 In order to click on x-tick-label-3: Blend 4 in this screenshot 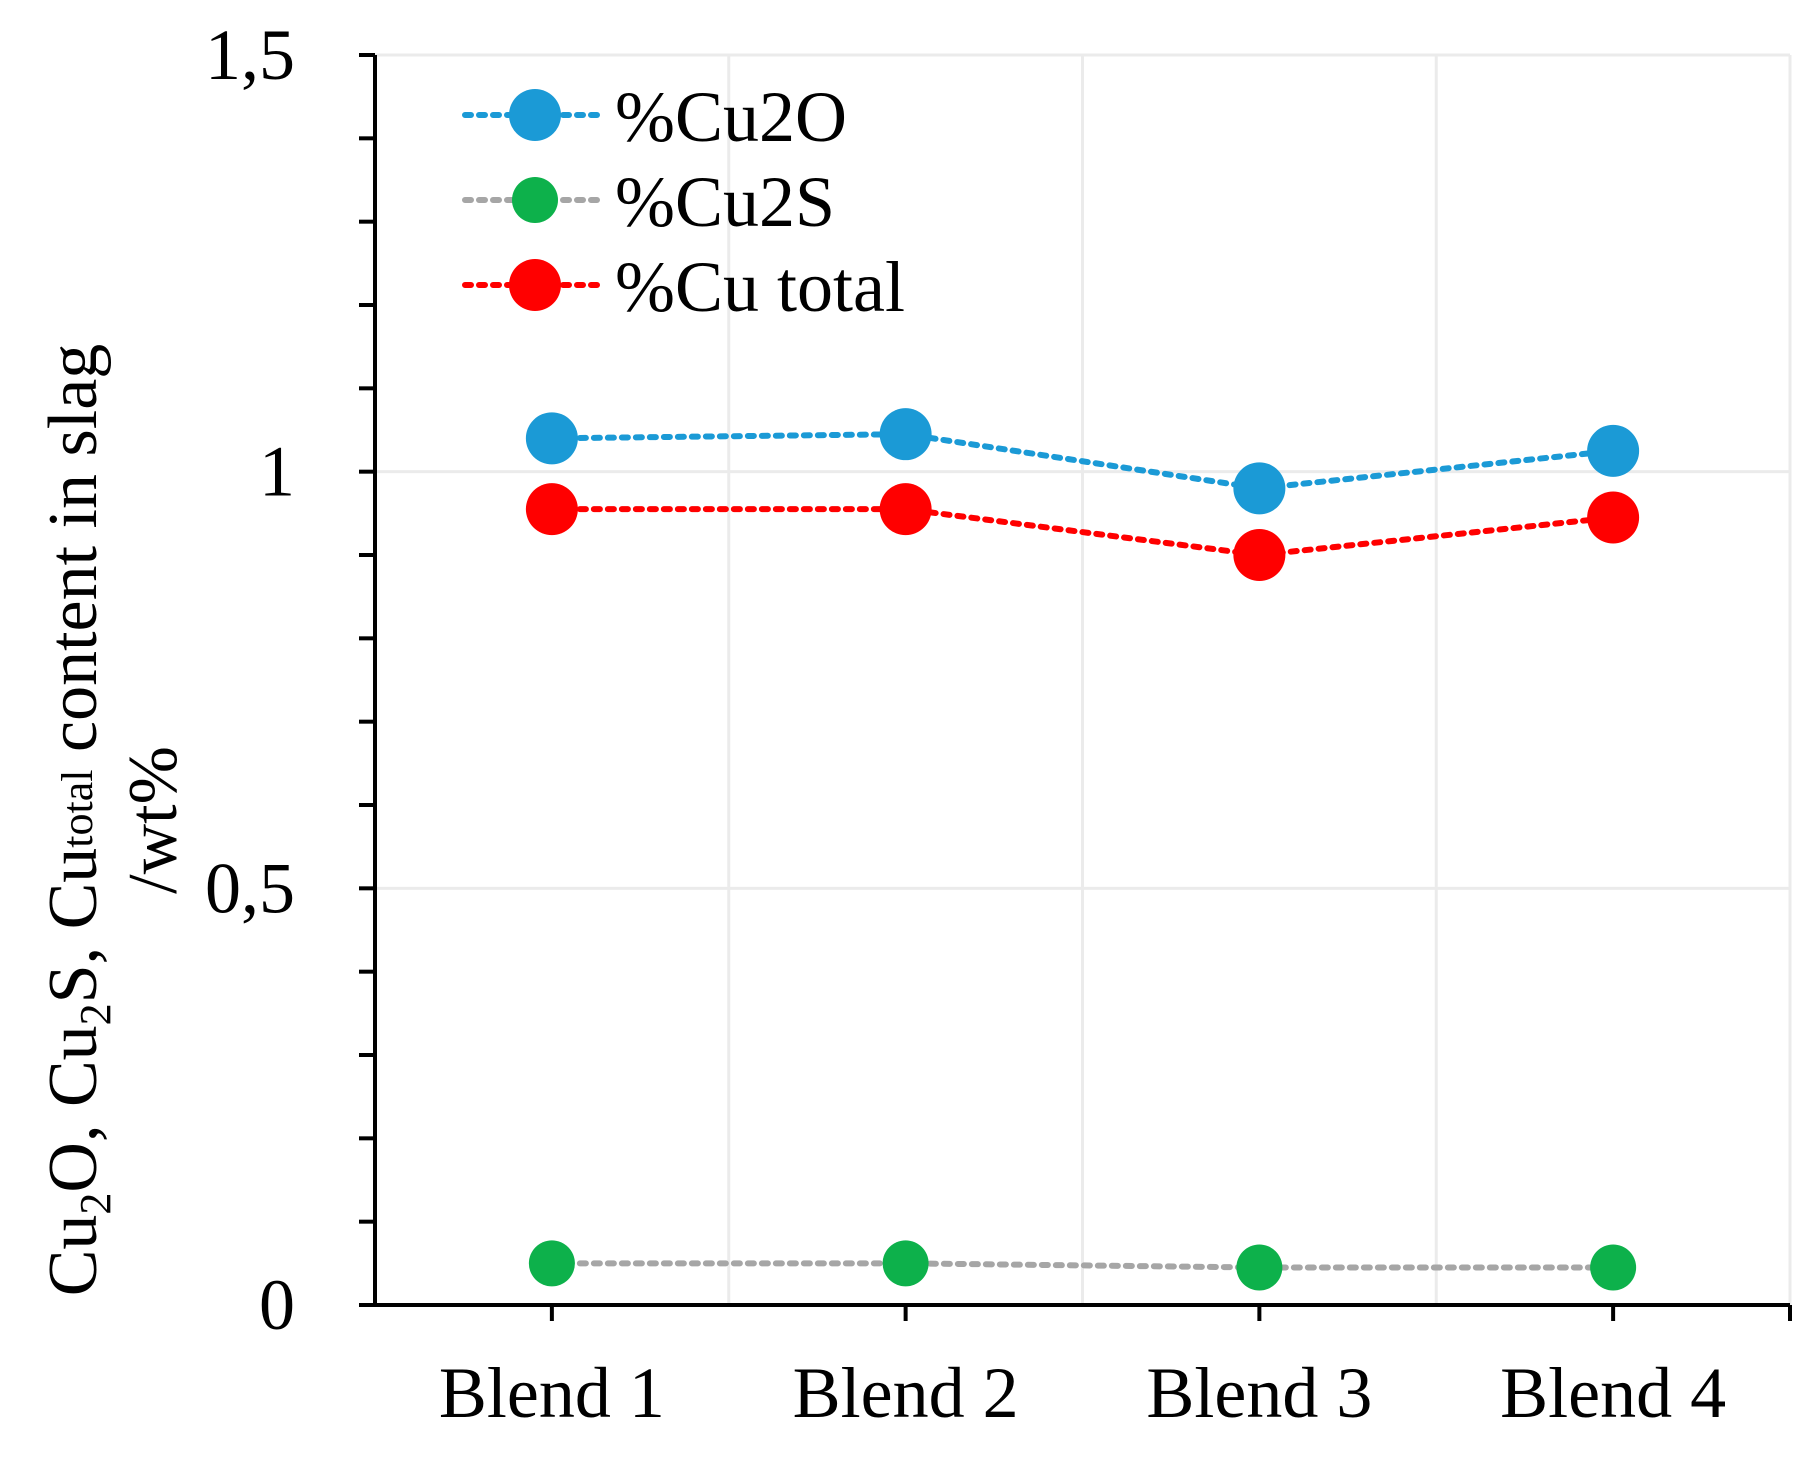, I will do `click(1613, 1393)`.